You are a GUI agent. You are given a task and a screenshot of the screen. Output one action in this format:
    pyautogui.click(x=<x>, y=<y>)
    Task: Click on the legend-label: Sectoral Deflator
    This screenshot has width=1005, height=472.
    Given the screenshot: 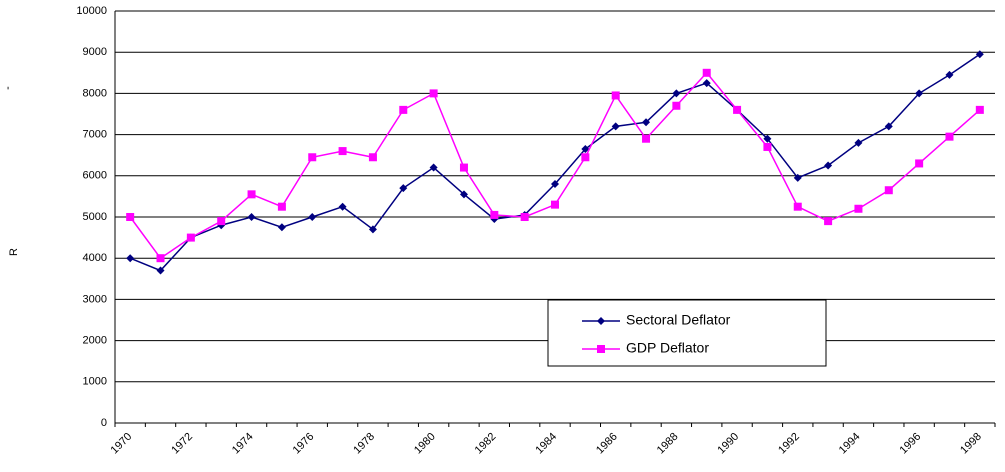 What is the action you would take?
    pyautogui.click(x=678, y=320)
    